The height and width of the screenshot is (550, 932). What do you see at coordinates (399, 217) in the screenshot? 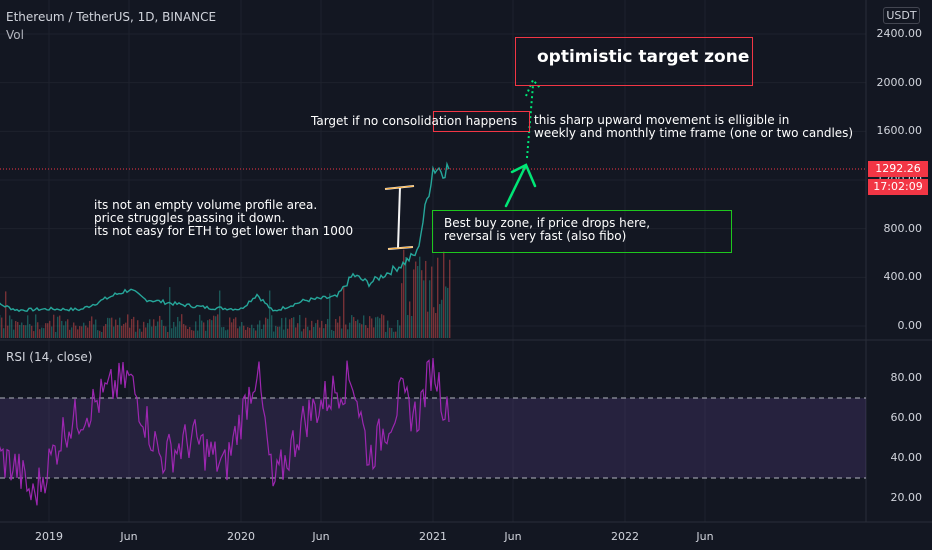
I see `support-bracket-drawing` at bounding box center [399, 217].